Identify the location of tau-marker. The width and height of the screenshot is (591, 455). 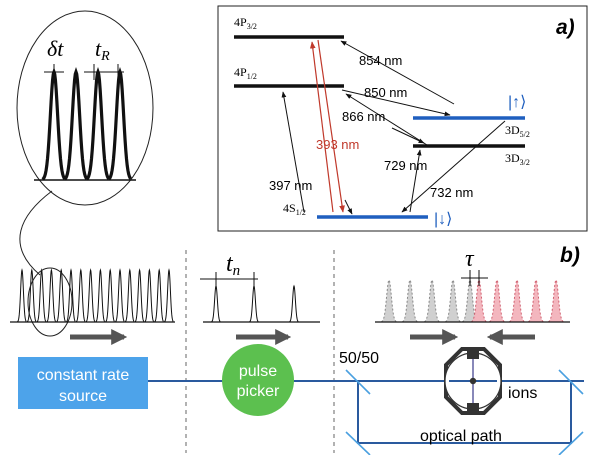
(474, 278).